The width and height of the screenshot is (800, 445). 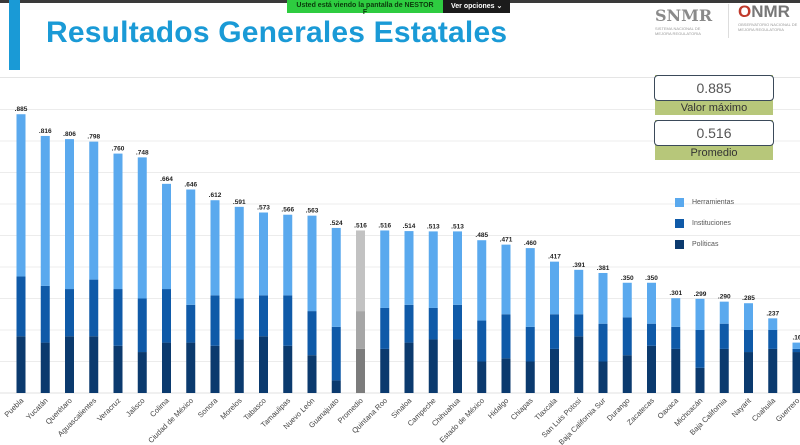 I want to click on data-label: .573, so click(x=263, y=208).